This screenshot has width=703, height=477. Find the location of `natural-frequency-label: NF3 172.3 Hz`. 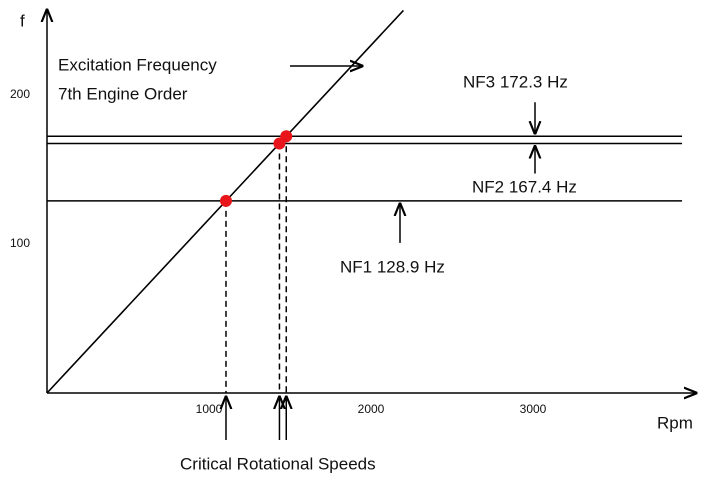

natural-frequency-label: NF3 172.3 Hz is located at coordinates (515, 81).